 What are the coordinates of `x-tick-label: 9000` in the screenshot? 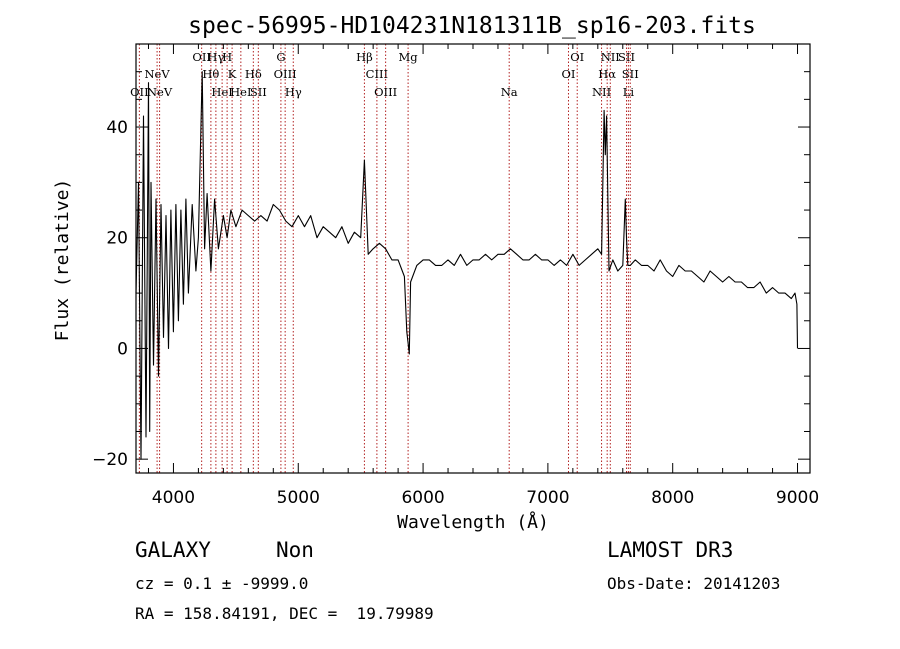 It's located at (797, 498).